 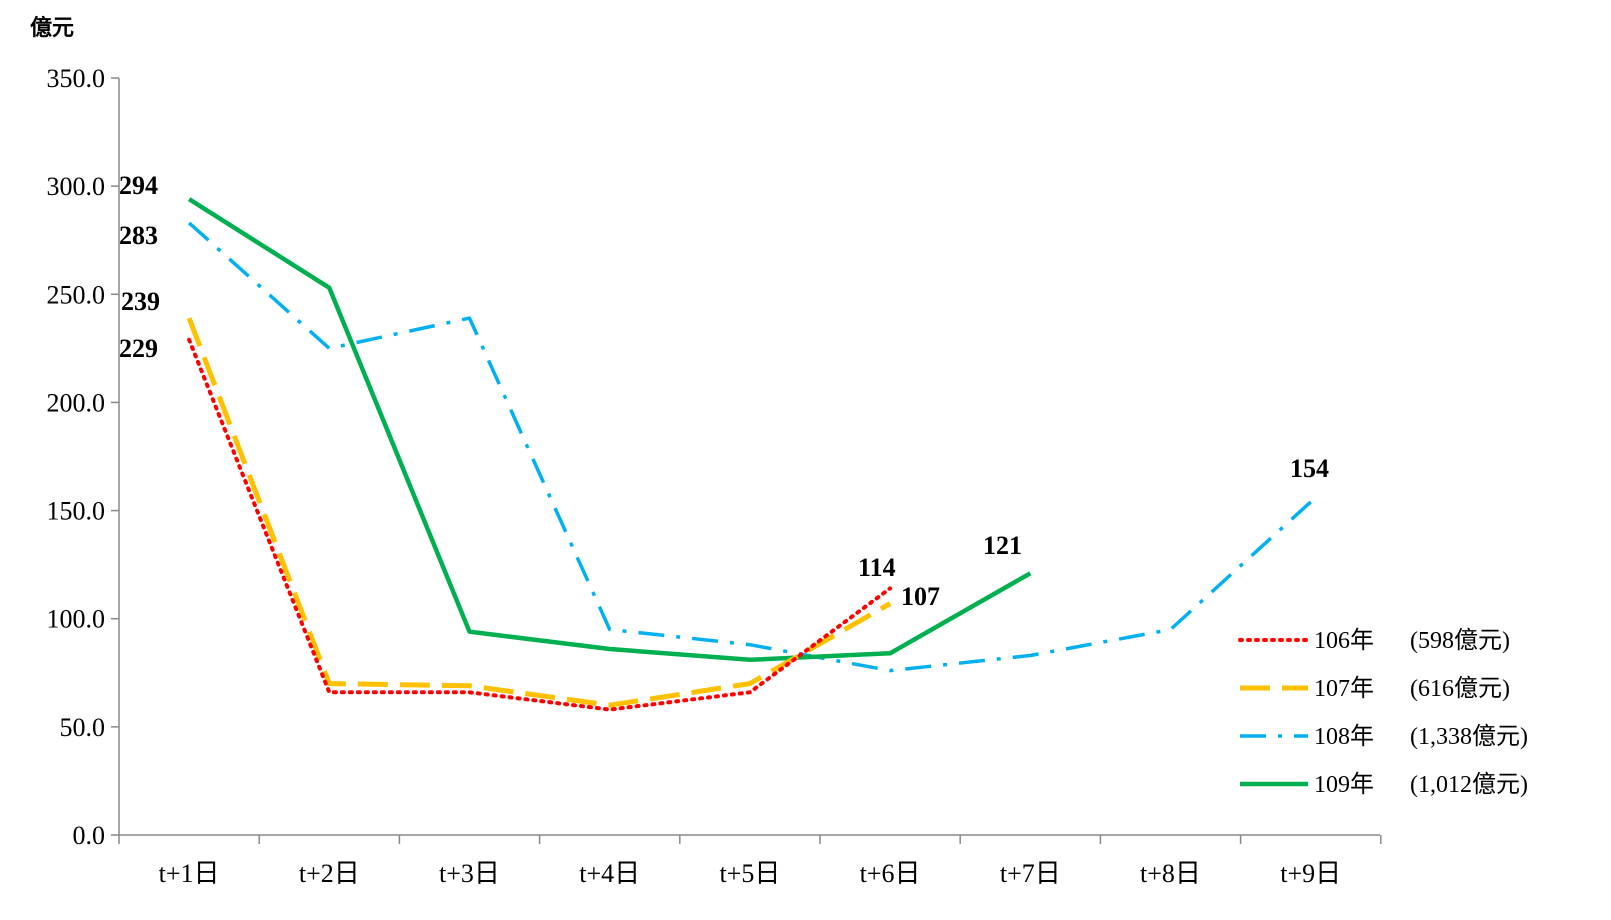 What do you see at coordinates (469, 873) in the screenshot?
I see `x-tick-label: t+3日` at bounding box center [469, 873].